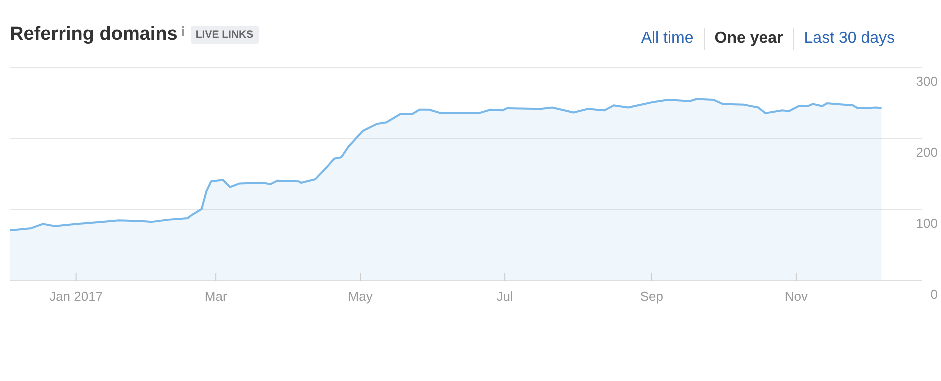 Image resolution: width=941 pixels, height=381 pixels. What do you see at coordinates (927, 152) in the screenshot?
I see `y-tick-label: 200` at bounding box center [927, 152].